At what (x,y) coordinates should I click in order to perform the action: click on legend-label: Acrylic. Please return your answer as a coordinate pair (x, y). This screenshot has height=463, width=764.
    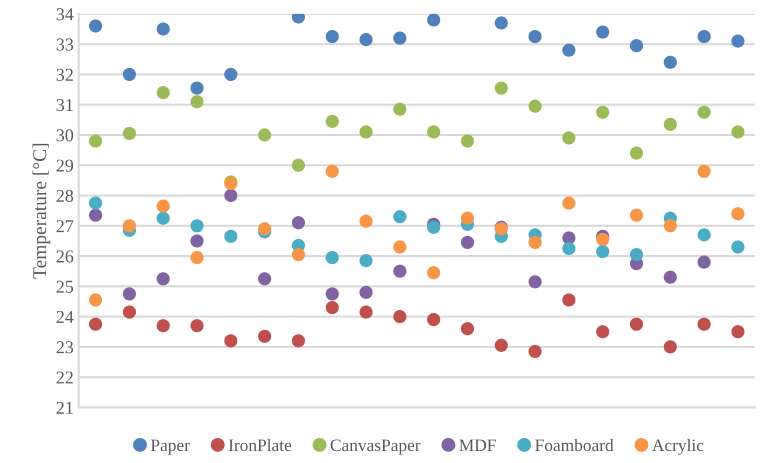
    Looking at the image, I should click on (678, 446).